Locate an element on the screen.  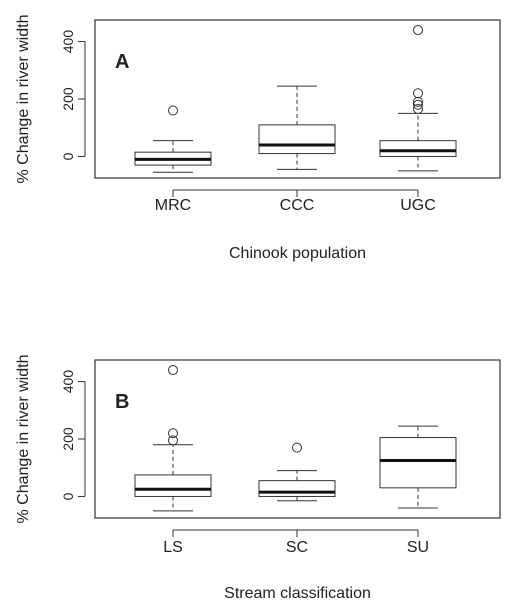
category-label: LS is located at coordinates (173, 547).